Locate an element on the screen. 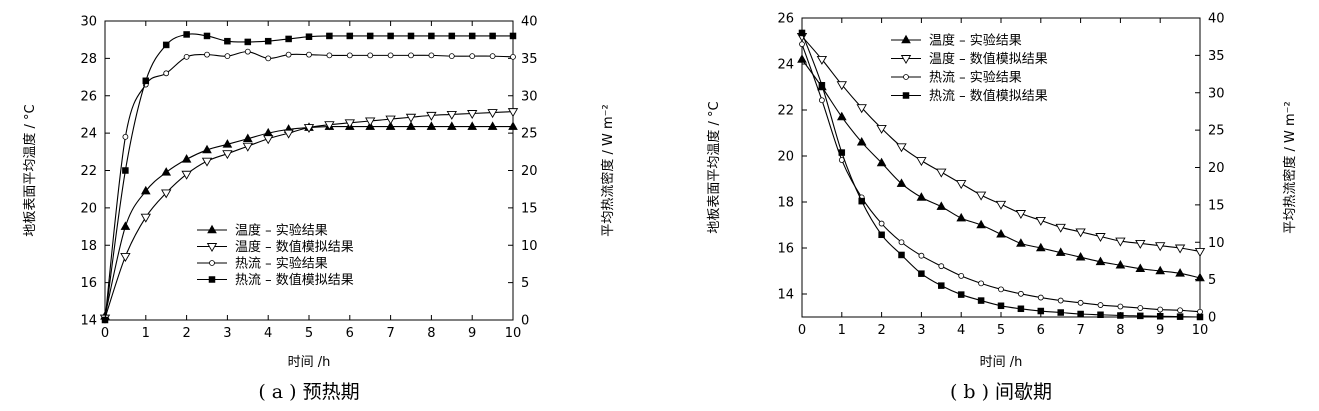  legend-entry: 温度 – 数值模拟结果 is located at coordinates (988, 59).